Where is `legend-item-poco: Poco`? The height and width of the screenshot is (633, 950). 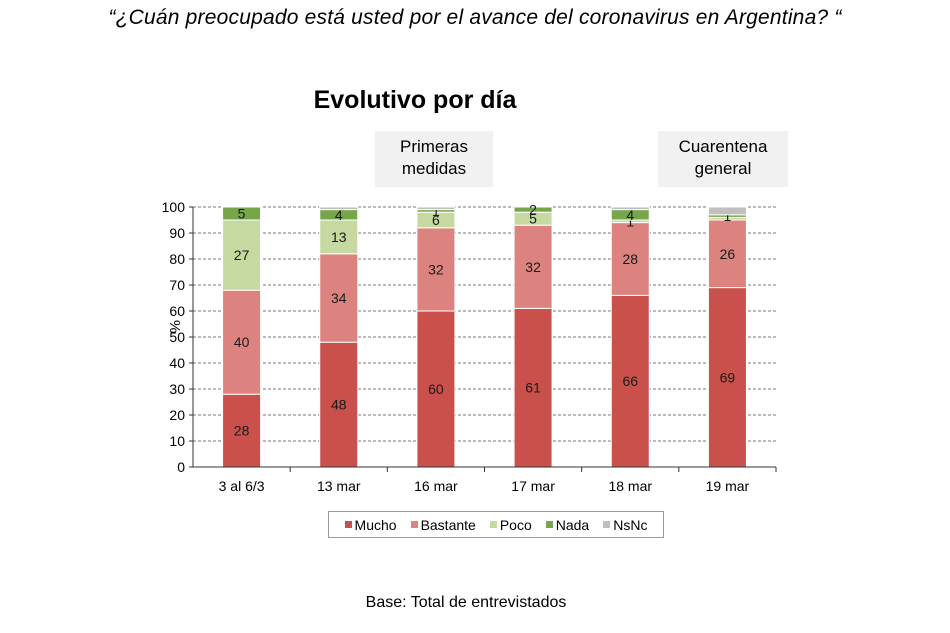 legend-item-poco: Poco is located at coordinates (510, 524).